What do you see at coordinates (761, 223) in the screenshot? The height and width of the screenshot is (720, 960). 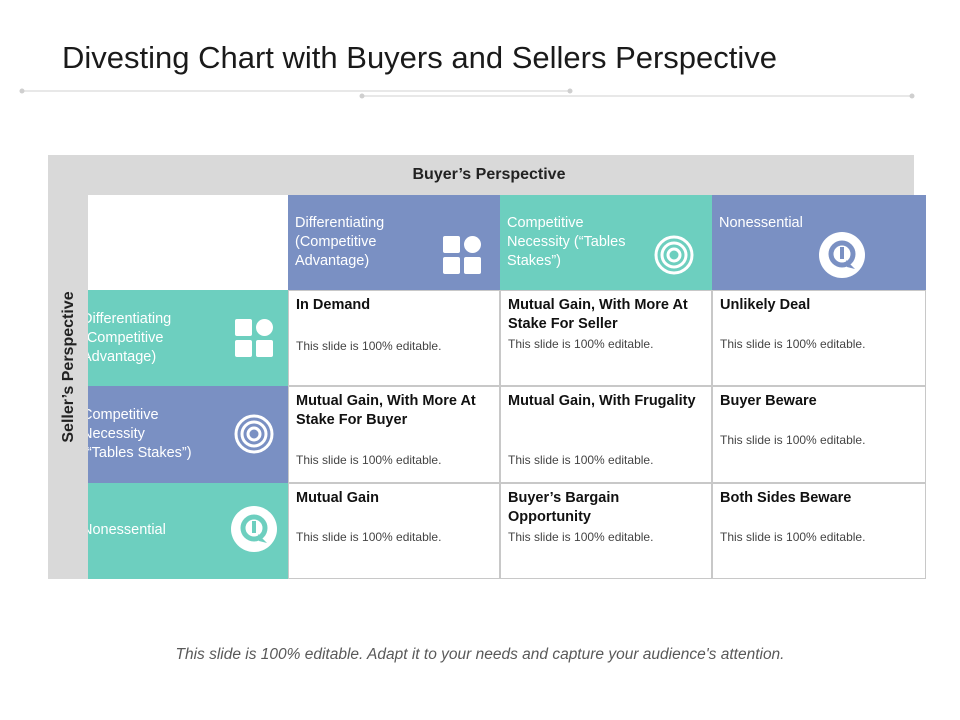 I see `column-header-label: Nonessential` at bounding box center [761, 223].